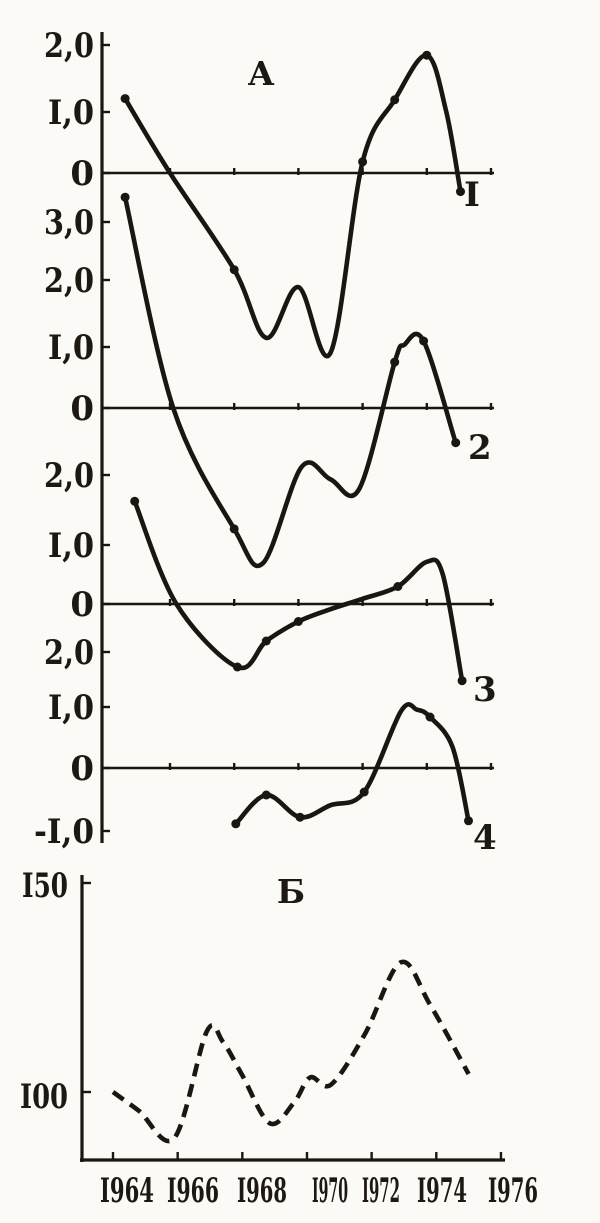 Image resolution: width=600 pixels, height=1223 pixels. What do you see at coordinates (260, 73) in the screenshot?
I see `panel-a-title: A` at bounding box center [260, 73].